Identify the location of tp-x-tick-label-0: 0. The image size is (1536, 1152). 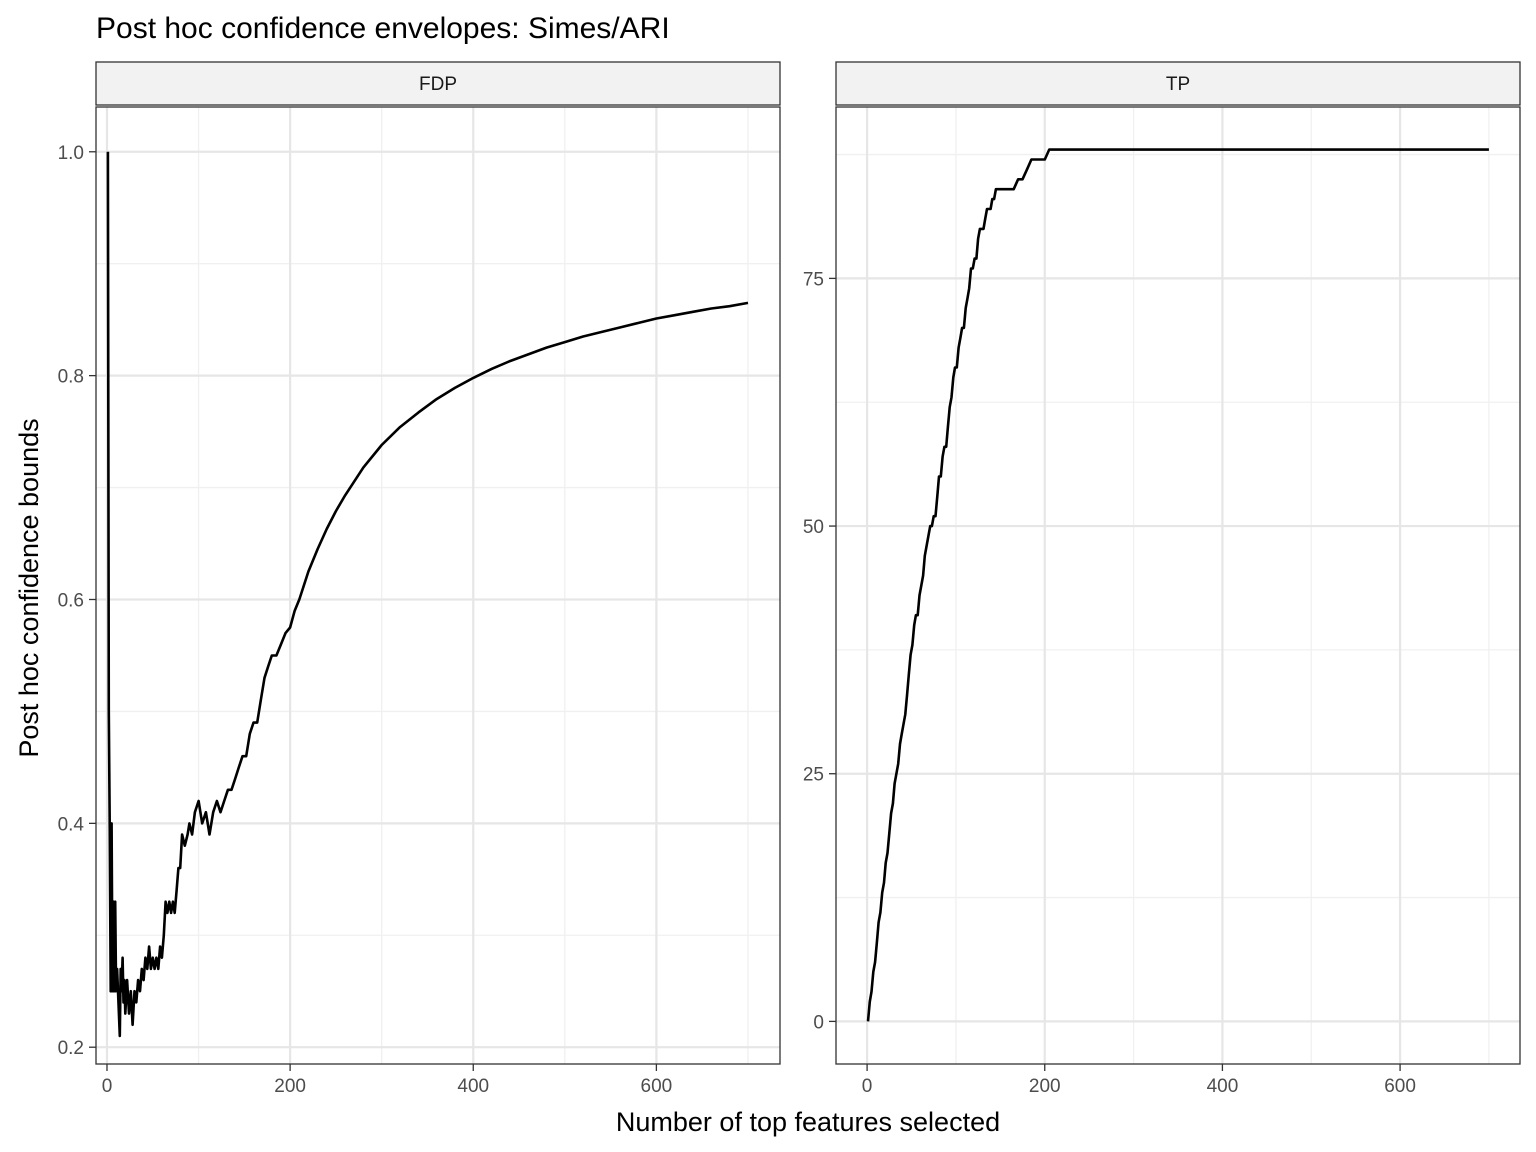
(867, 1086).